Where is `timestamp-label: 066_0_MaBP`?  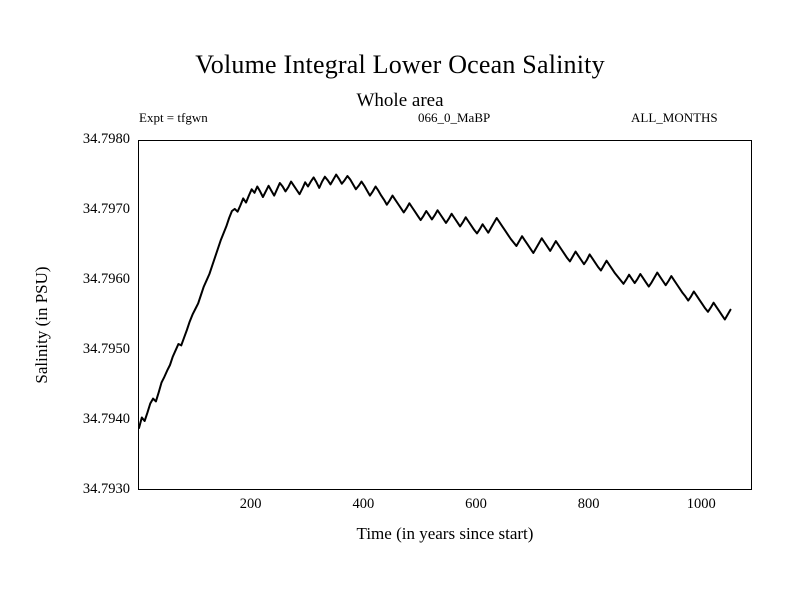
timestamp-label: 066_0_MaBP is located at coordinates (454, 117).